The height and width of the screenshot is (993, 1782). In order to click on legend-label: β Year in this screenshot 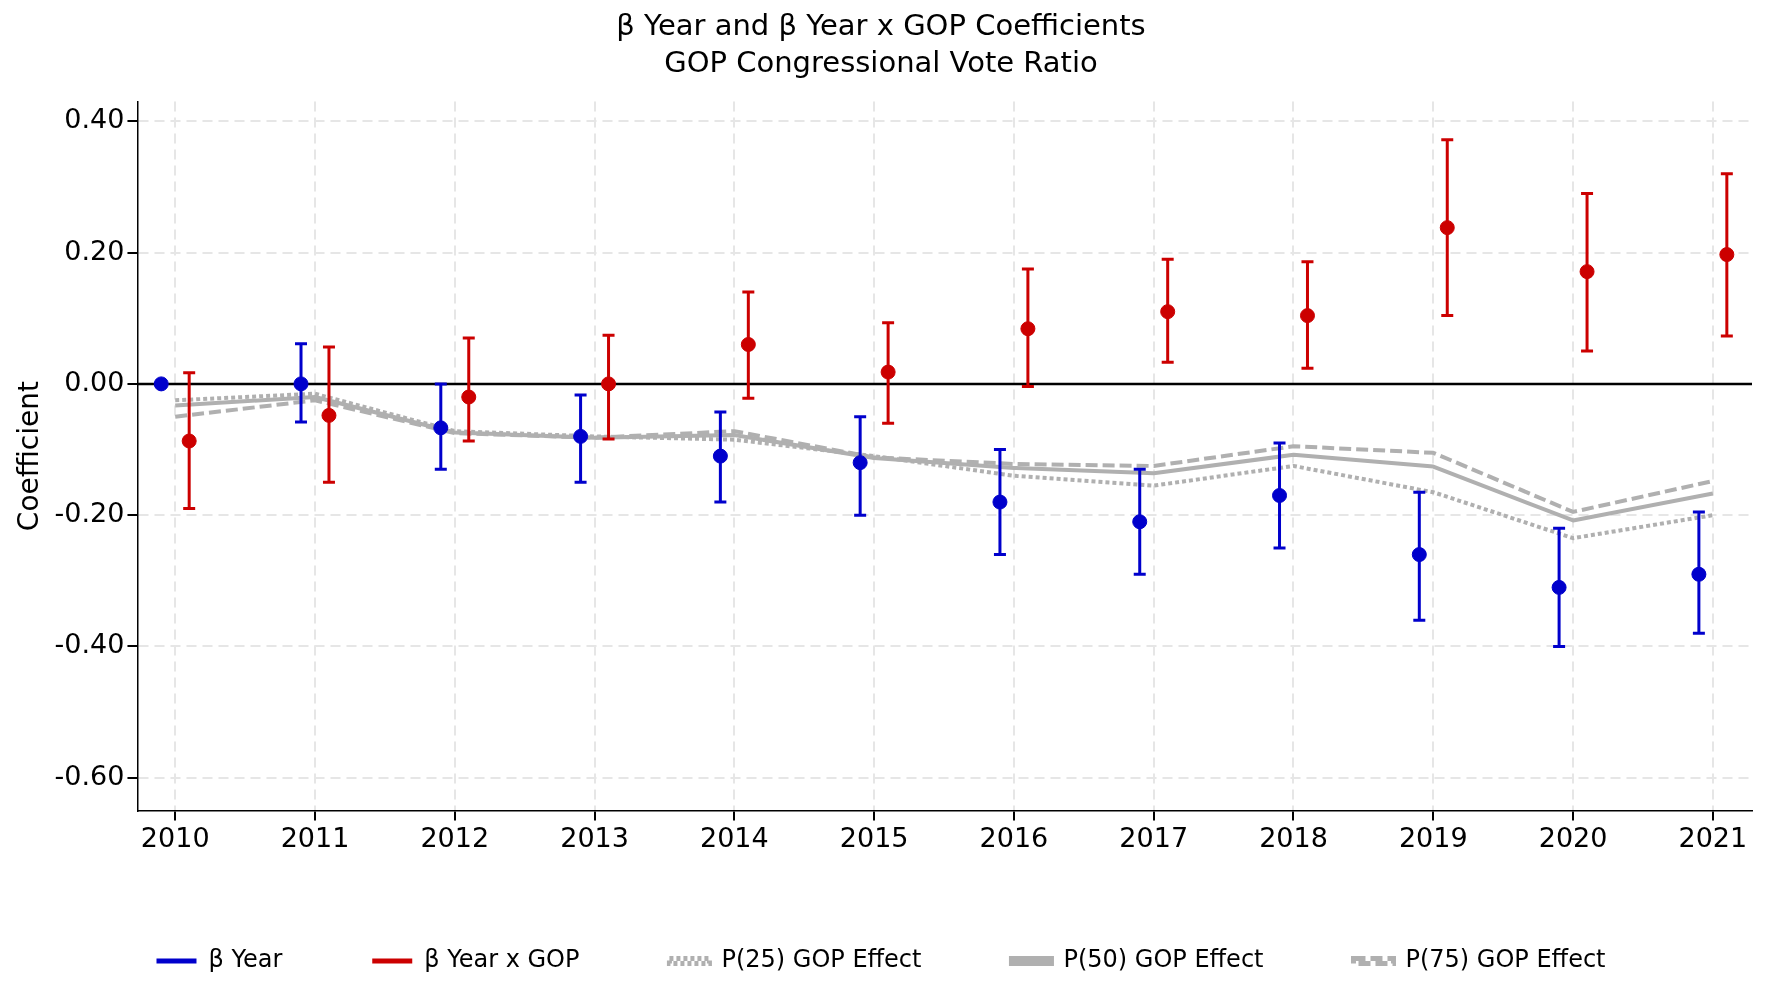, I will do `click(245, 959)`.